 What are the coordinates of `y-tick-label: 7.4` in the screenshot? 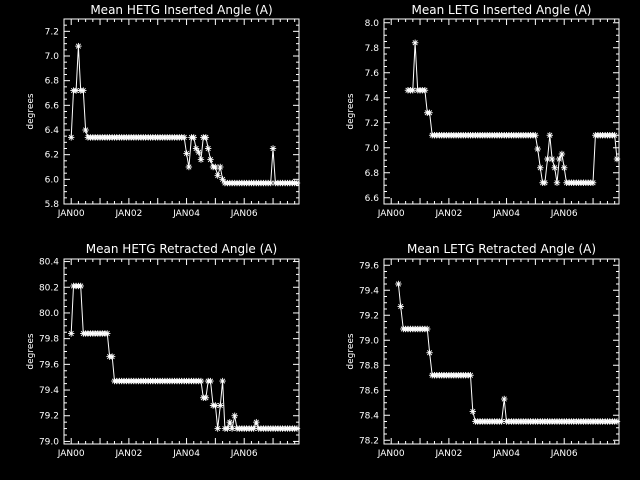 It's located at (372, 99).